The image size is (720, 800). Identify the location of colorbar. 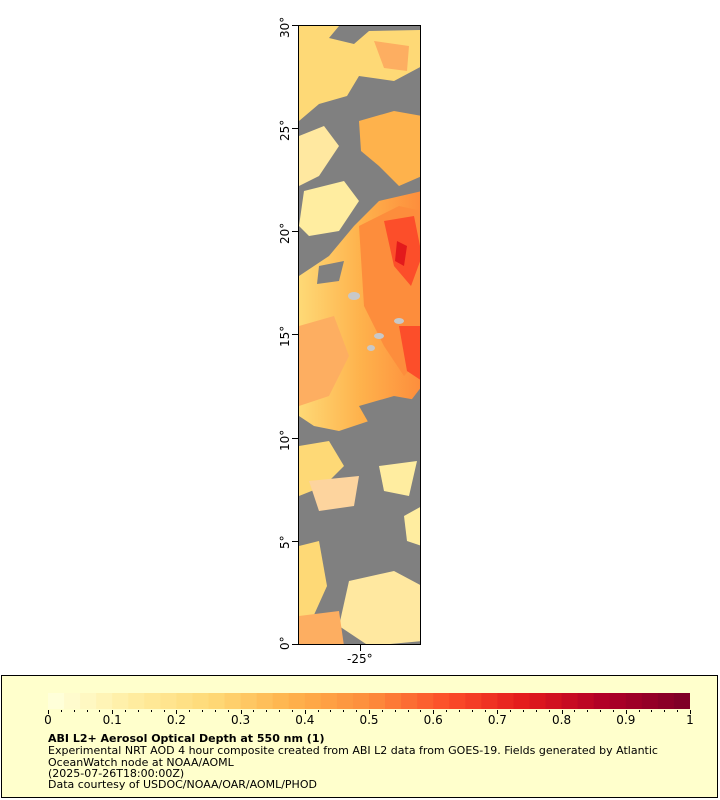
(369, 701).